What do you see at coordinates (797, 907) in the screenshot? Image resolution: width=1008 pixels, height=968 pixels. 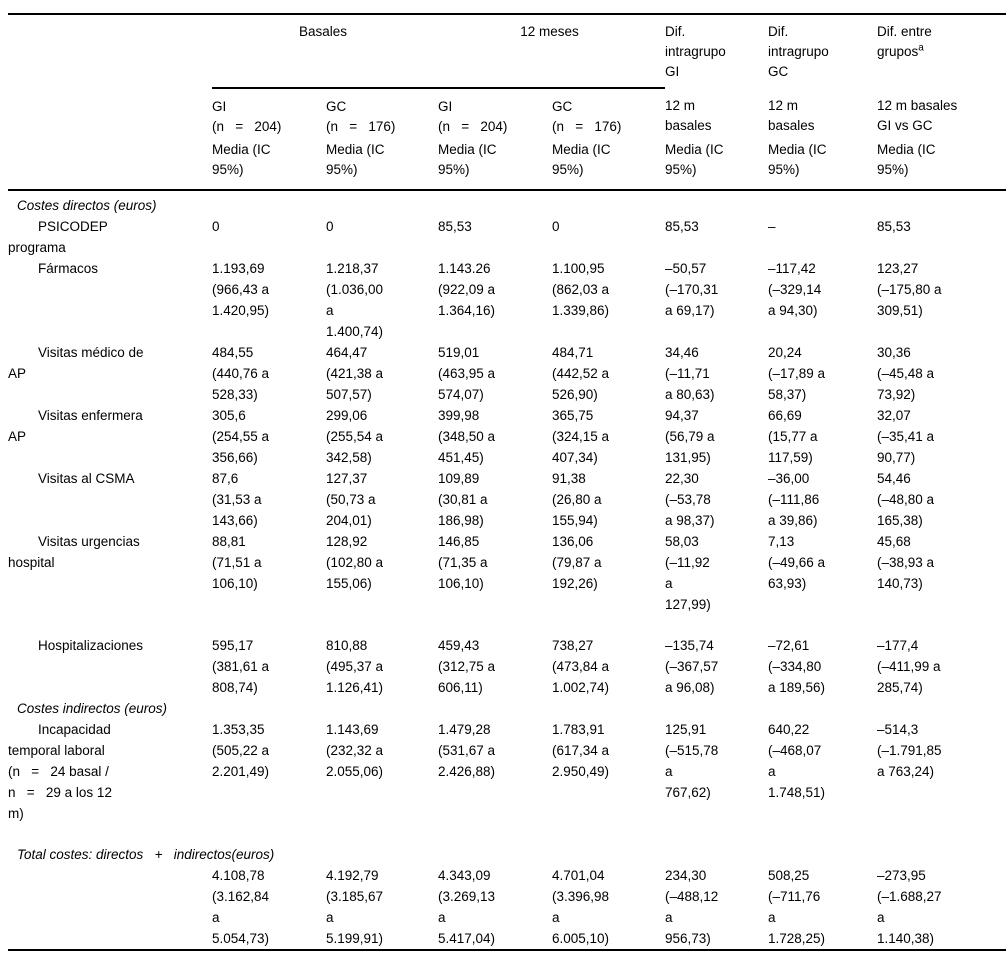 I see `data-cell: 508,25 (–711,76 a 1.728,25)` at bounding box center [797, 907].